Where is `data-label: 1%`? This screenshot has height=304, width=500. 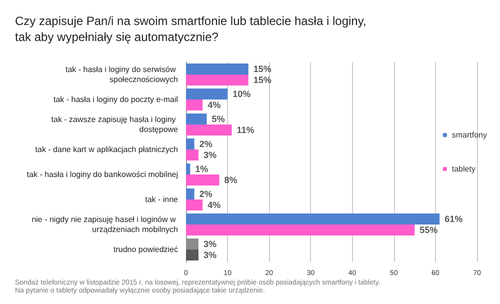 data-label: 1% is located at coordinates (201, 169).